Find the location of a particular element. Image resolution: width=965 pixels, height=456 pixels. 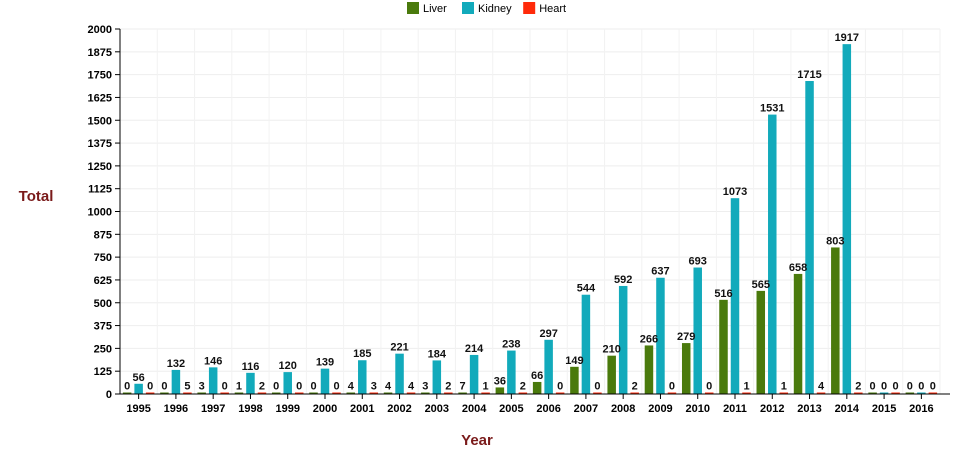

data-label-kidney: 132 is located at coordinates (176, 364).